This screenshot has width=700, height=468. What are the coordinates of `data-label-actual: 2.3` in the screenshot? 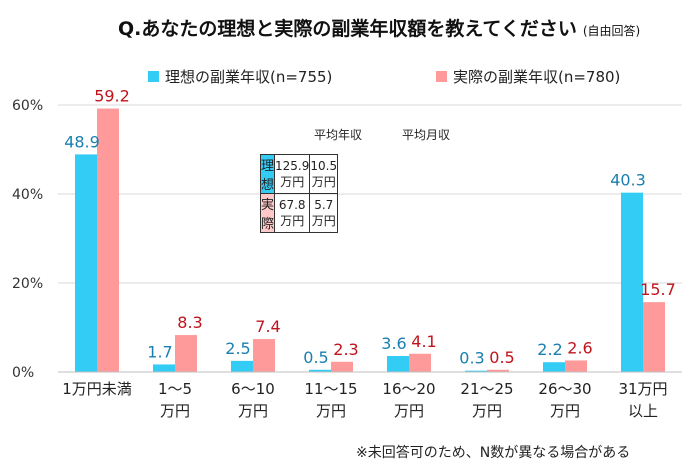 It's located at (345, 349).